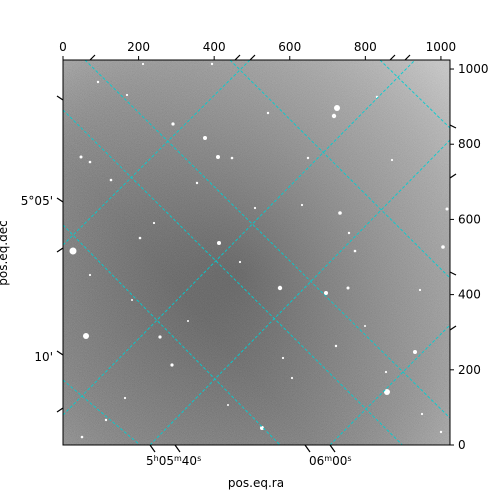  What do you see at coordinates (256, 483) in the screenshot?
I see `x-axis-title: pos.eq.ra` at bounding box center [256, 483].